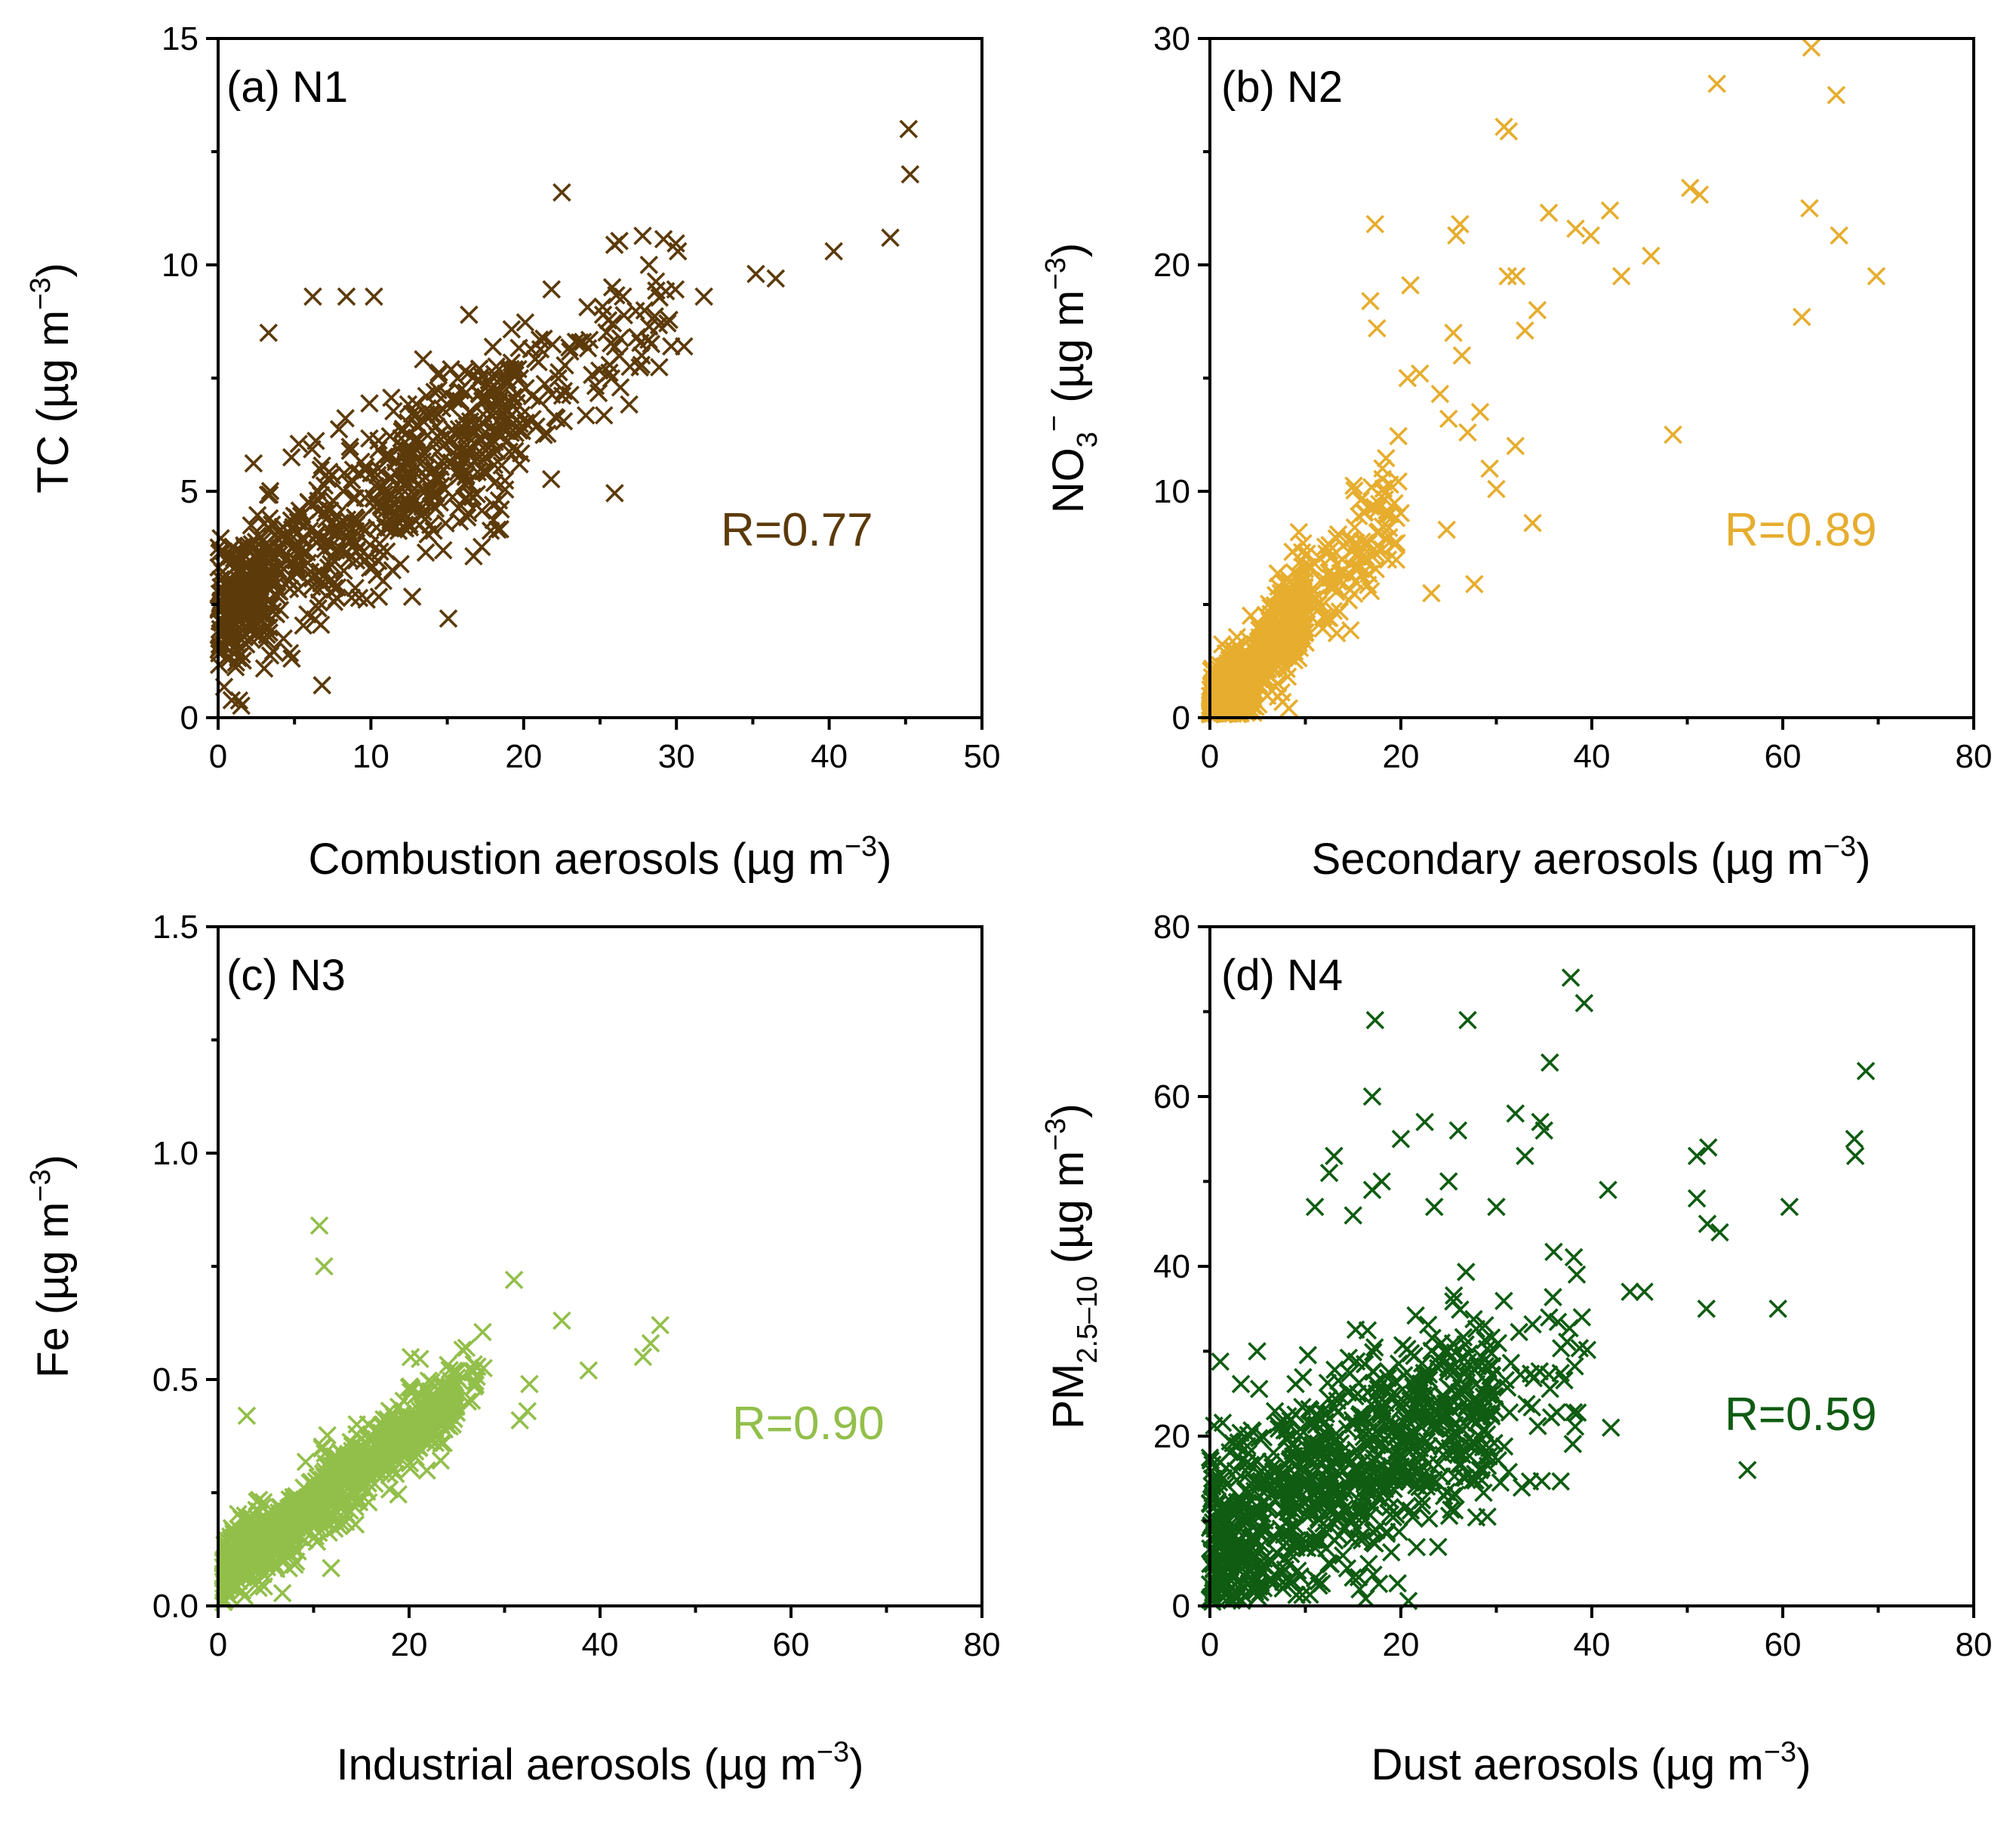 The image size is (2016, 1821). I want to click on correlation-label-n4: R=0.59, so click(1801, 1415).